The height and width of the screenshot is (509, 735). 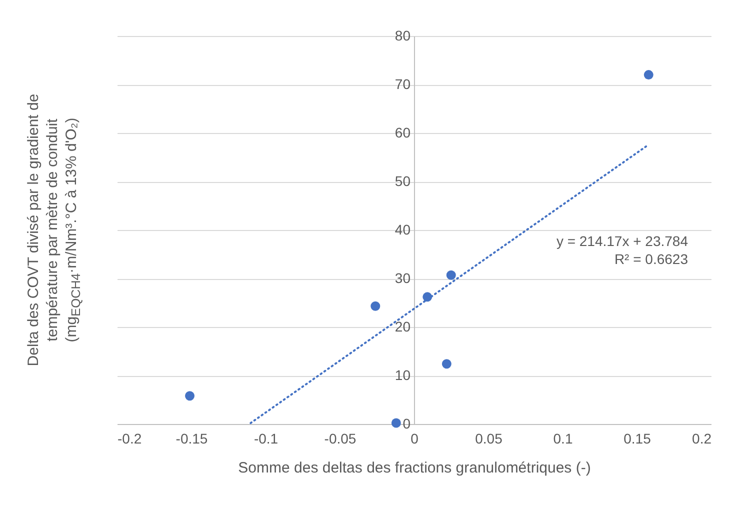 What do you see at coordinates (622, 241) in the screenshot?
I see `annotation: y = 214.17x + 23.784` at bounding box center [622, 241].